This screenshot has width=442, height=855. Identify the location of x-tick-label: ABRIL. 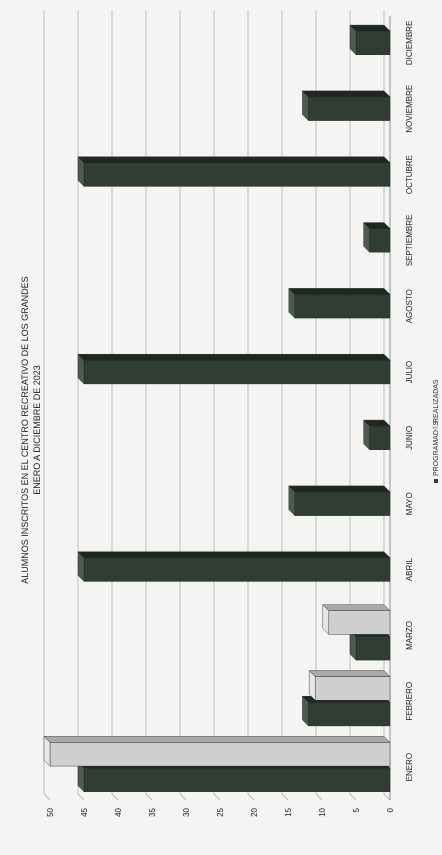
(409, 569).